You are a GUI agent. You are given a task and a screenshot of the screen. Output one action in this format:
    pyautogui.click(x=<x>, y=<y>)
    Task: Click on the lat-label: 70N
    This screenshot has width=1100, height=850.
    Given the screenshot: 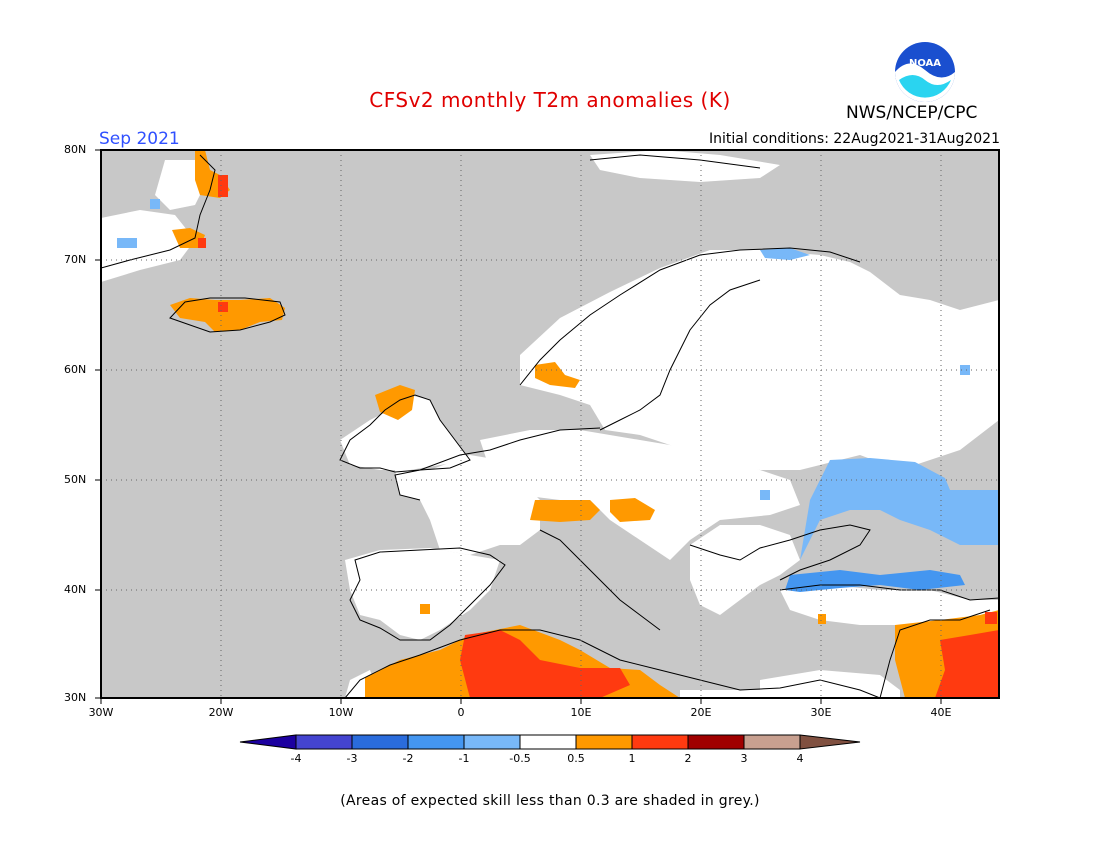 What is the action you would take?
    pyautogui.click(x=75, y=259)
    